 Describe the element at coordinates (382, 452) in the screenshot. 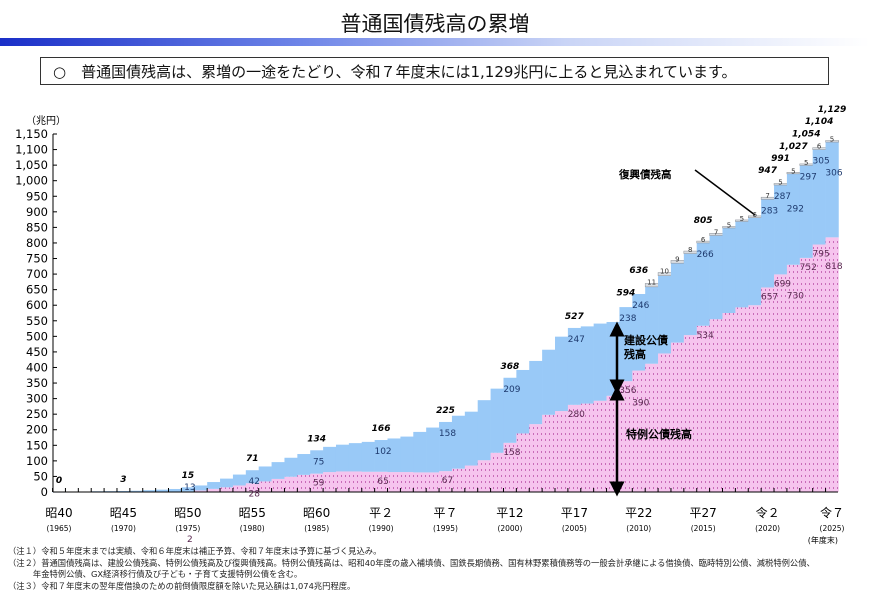

I see `construction-label: 102` at that location.